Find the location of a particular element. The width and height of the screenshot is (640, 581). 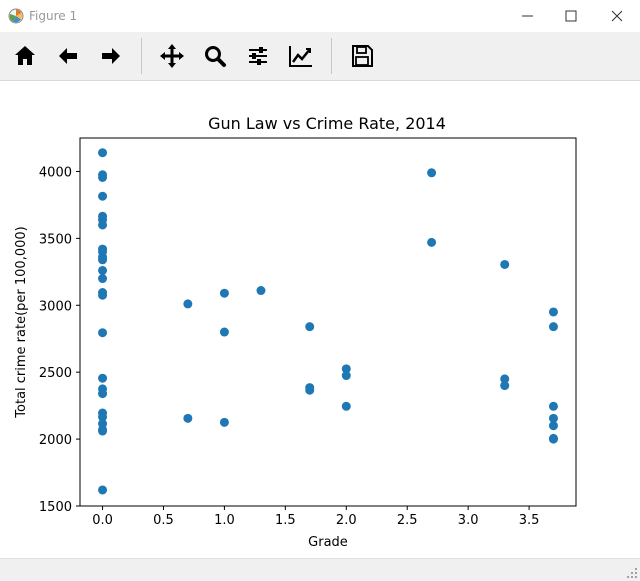

x-tick-label: 1.5 is located at coordinates (285, 520).